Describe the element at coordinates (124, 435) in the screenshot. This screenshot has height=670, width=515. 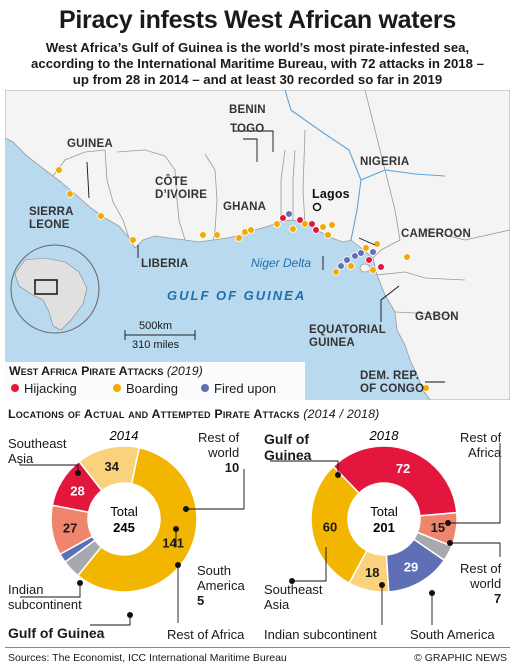
I see `donut-year: 2014` at that location.